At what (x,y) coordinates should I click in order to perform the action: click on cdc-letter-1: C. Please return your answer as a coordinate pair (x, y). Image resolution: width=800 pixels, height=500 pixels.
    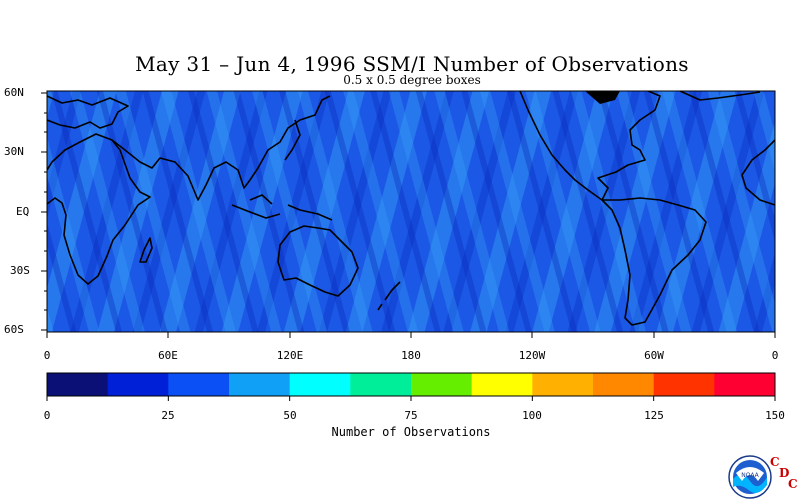
    Looking at the image, I should click on (775, 462).